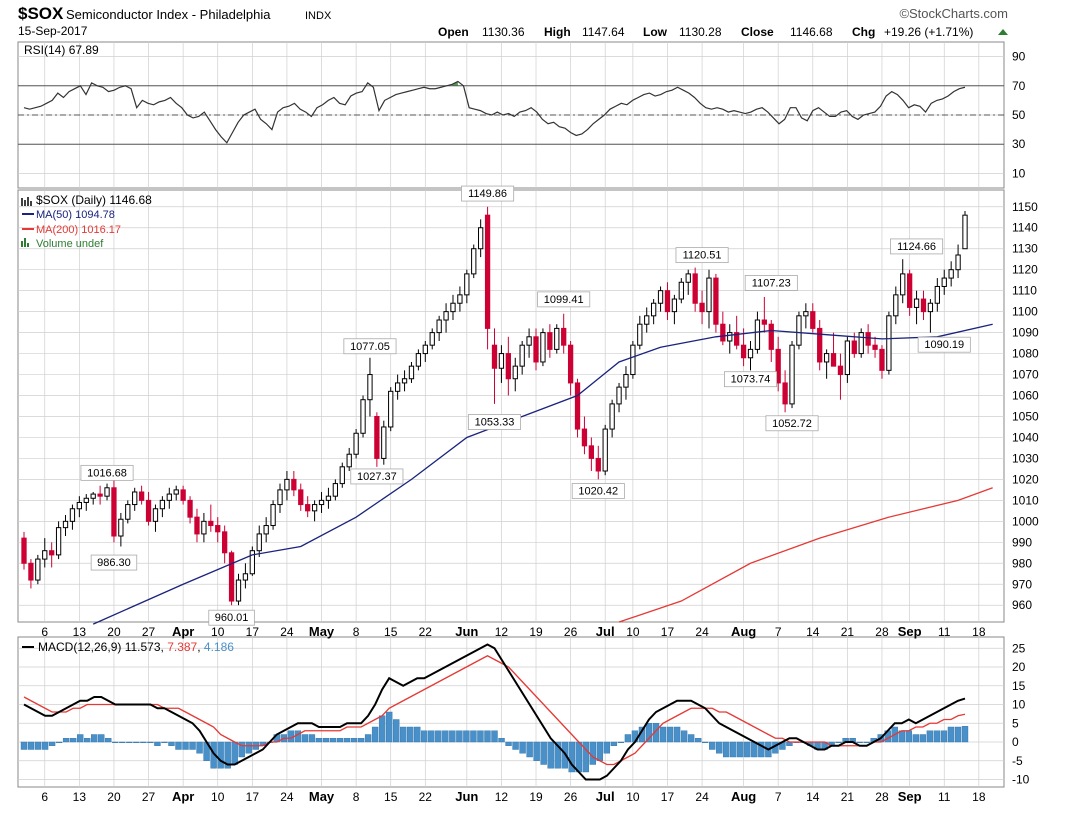  What do you see at coordinates (503, 32) in the screenshot?
I see `open-value: 1130.36` at bounding box center [503, 32].